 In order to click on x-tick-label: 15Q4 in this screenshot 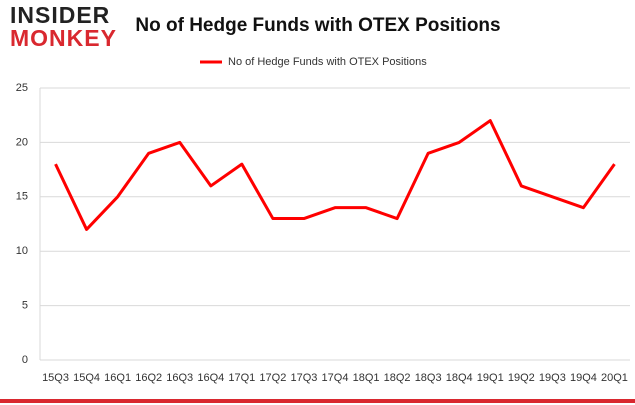, I will do `click(86, 378)`.